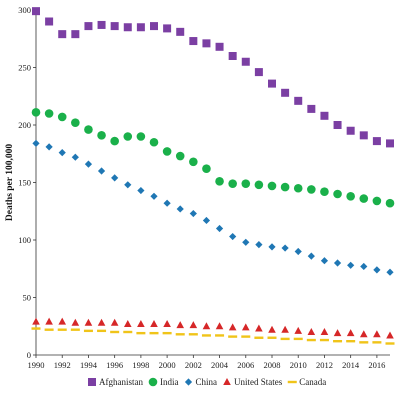 The image size is (400, 400). Describe the element at coordinates (24, 10) in the screenshot. I see `y-tick-label: 300` at that location.